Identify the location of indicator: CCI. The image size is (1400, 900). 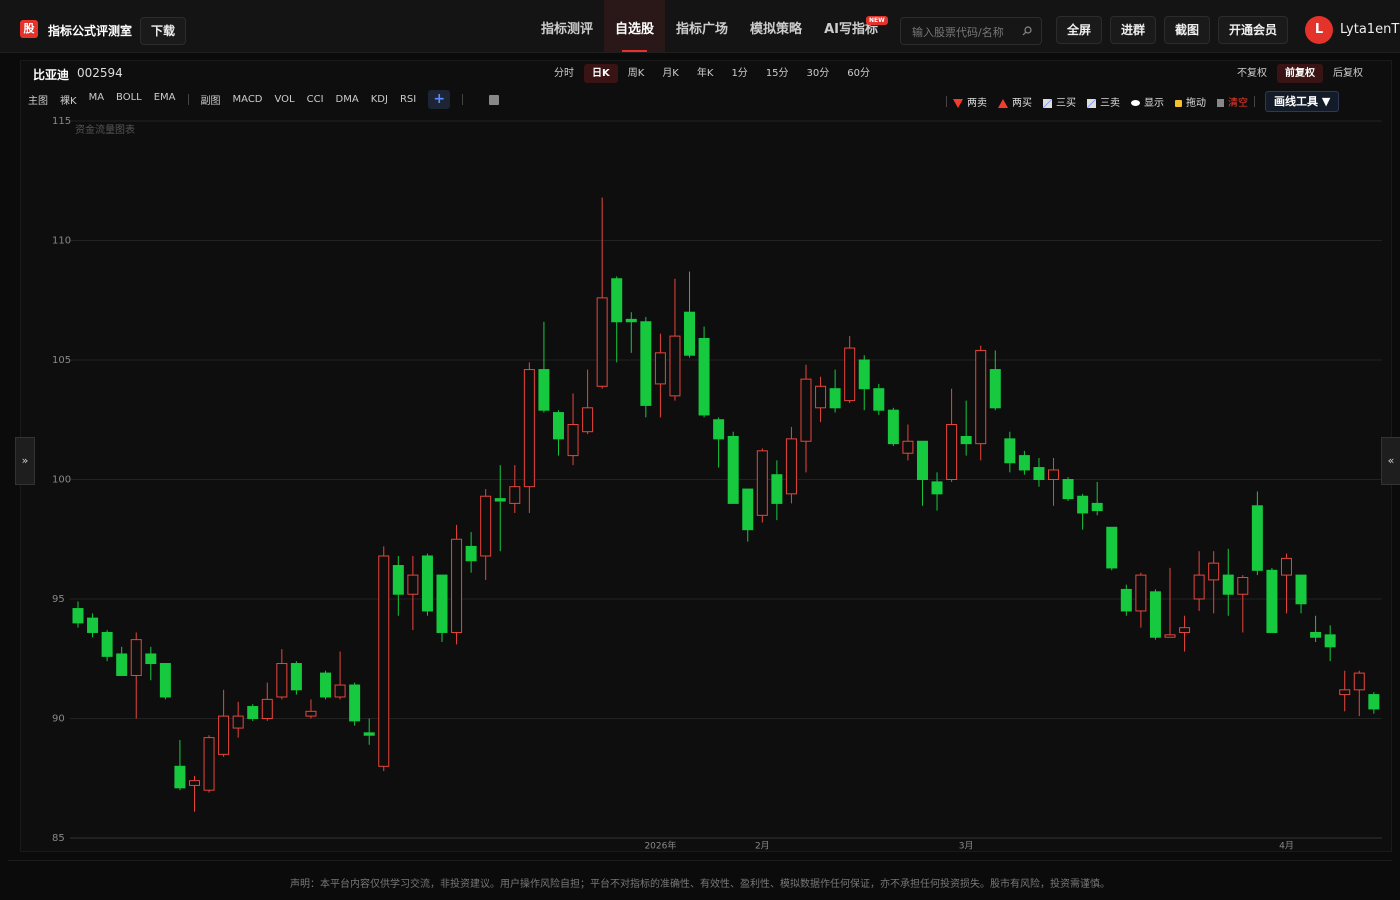
(315, 99).